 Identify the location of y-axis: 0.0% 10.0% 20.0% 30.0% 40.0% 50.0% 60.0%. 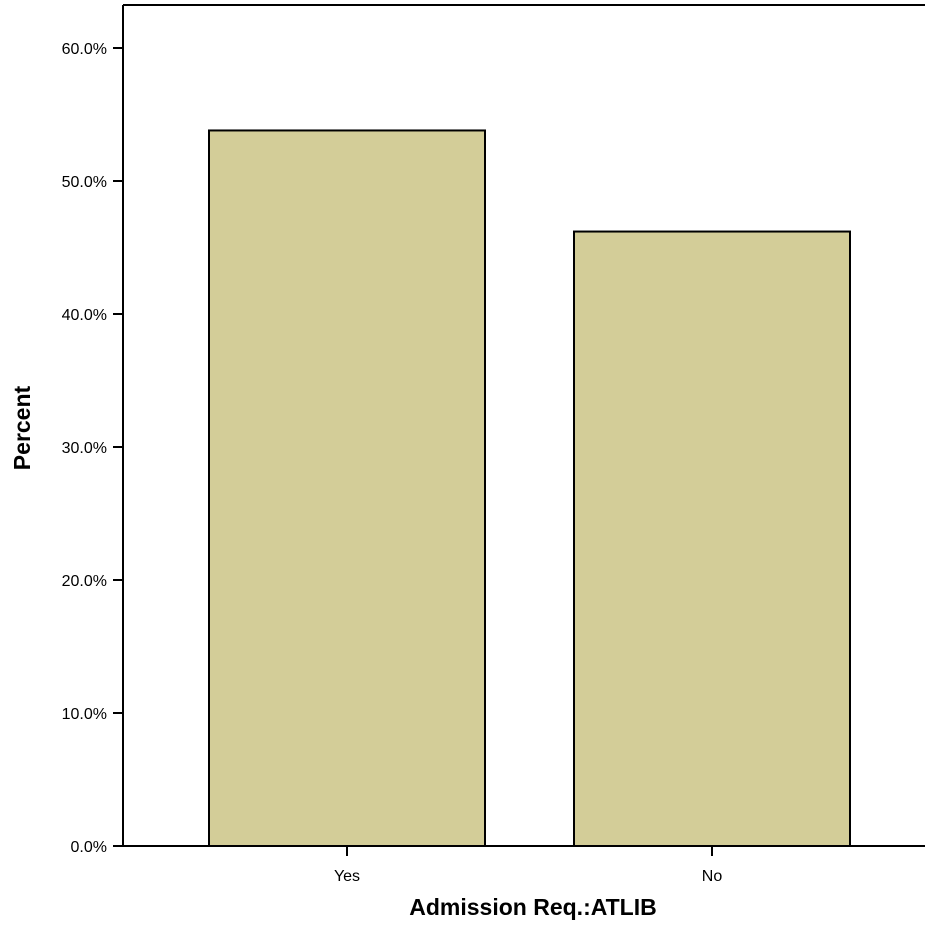
(92, 448).